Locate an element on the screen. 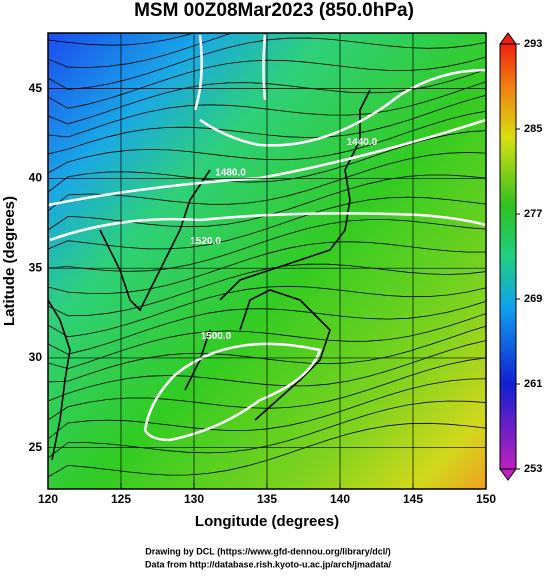 This screenshot has height=578, width=548. contour-label: 1480.0 is located at coordinates (230, 173).